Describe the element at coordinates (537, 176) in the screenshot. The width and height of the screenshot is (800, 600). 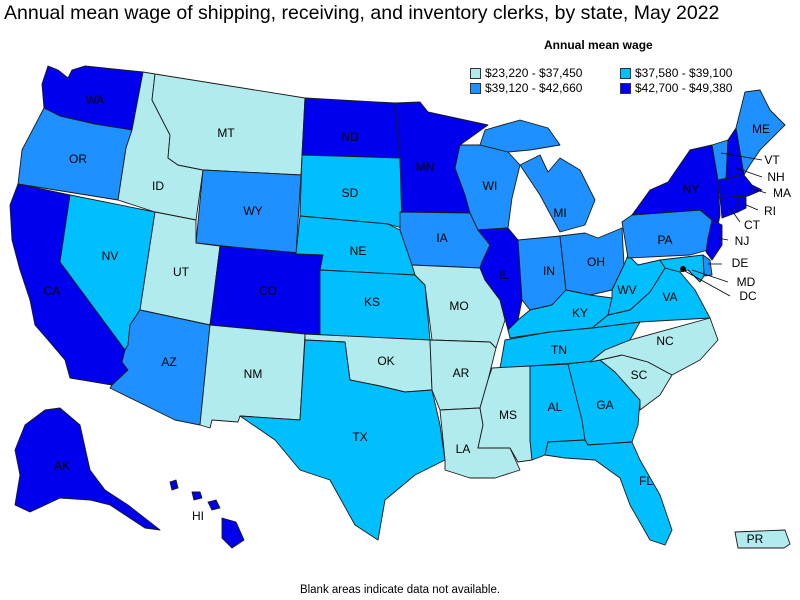
I see `state-mi` at that location.